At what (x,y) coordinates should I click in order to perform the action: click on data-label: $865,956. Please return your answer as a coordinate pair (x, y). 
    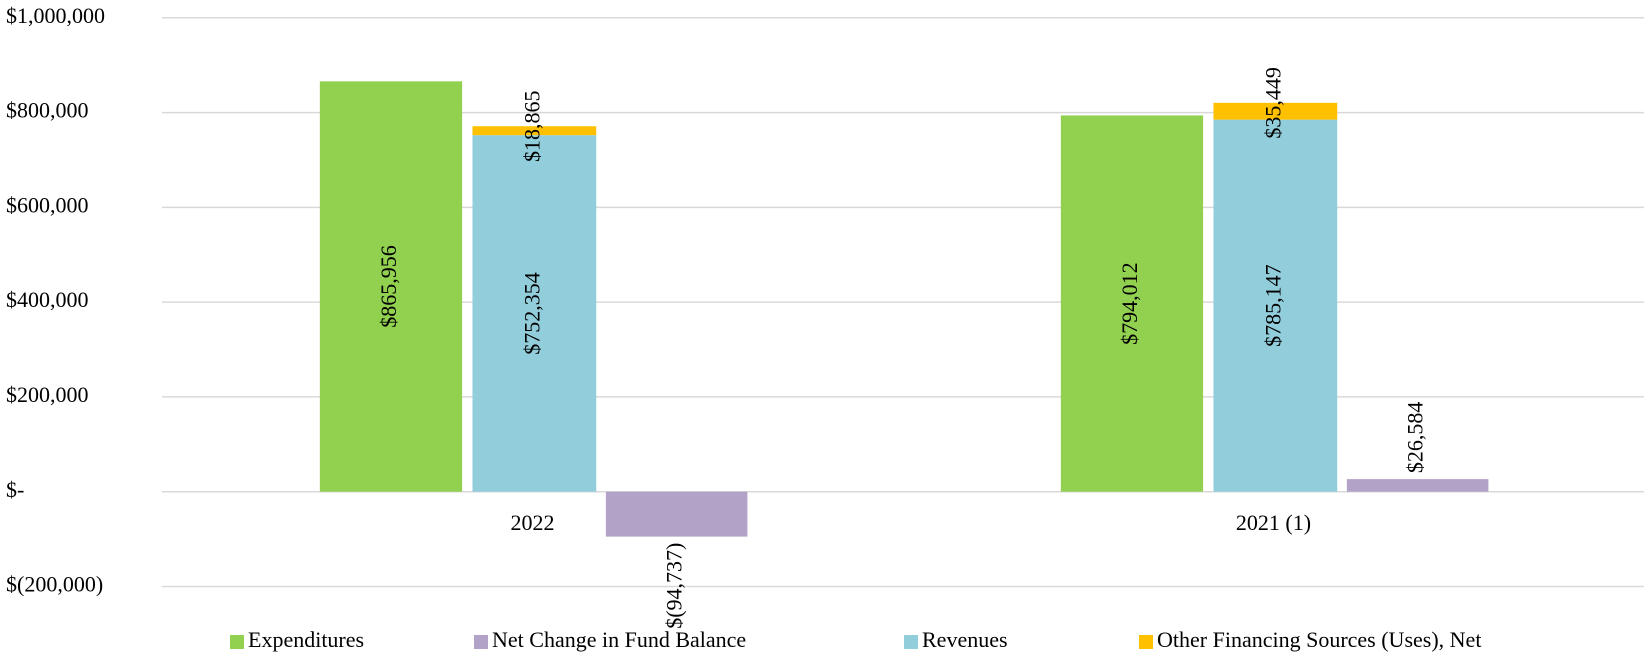
    Looking at the image, I should click on (388, 286).